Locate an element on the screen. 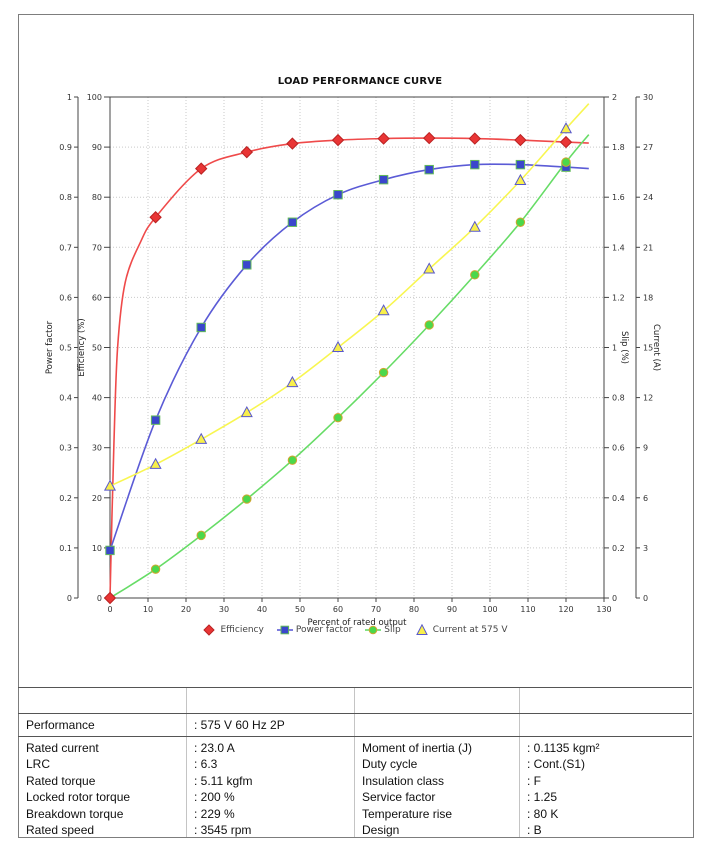 The width and height of the screenshot is (709, 852). current-a-axis: 0 3 6 9 12 15 18 21 24 27 30 Current (A) is located at coordinates (648, 348).